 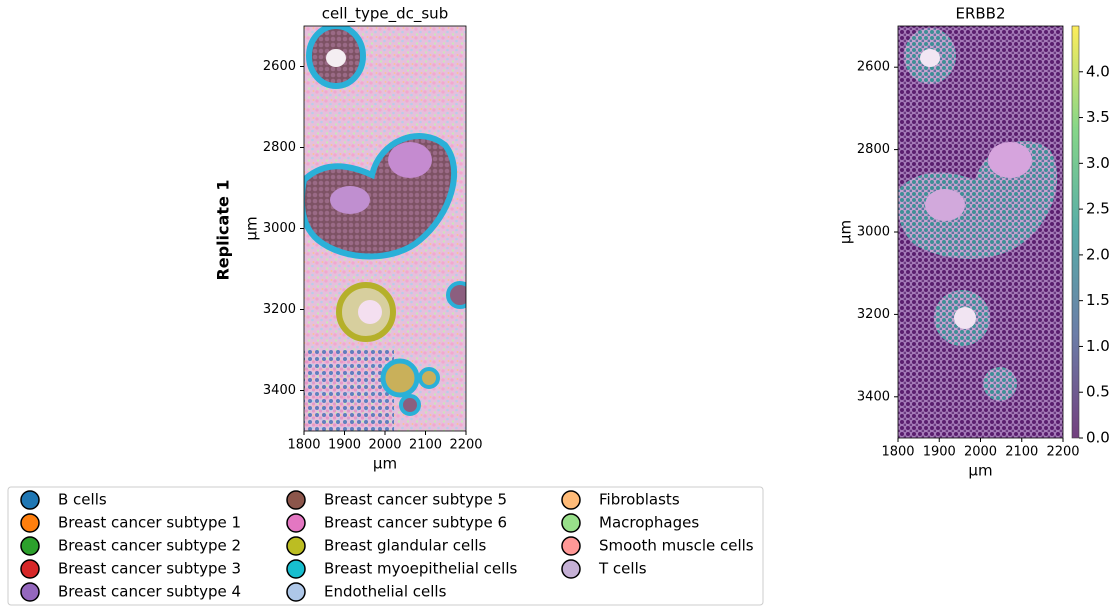 What do you see at coordinates (415, 523) in the screenshot?
I see `legend-label: Breast cancer subtype 6` at bounding box center [415, 523].